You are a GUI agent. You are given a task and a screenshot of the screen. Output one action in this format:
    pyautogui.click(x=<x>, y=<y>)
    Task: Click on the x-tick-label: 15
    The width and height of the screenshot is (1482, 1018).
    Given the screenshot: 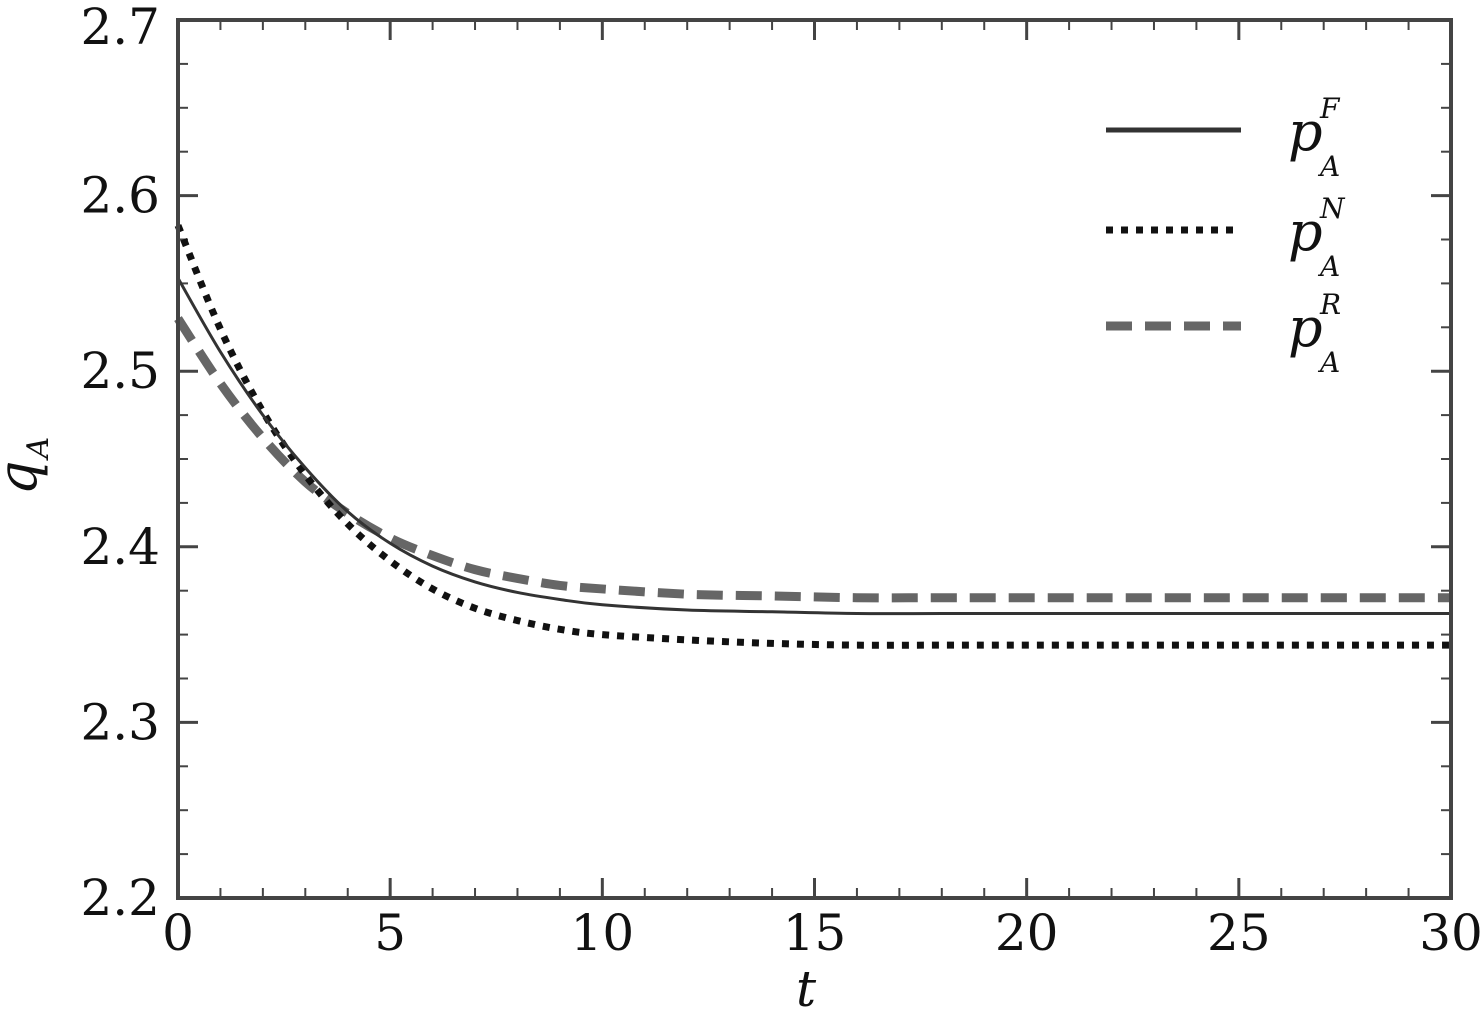 What is the action you would take?
    pyautogui.click(x=815, y=933)
    